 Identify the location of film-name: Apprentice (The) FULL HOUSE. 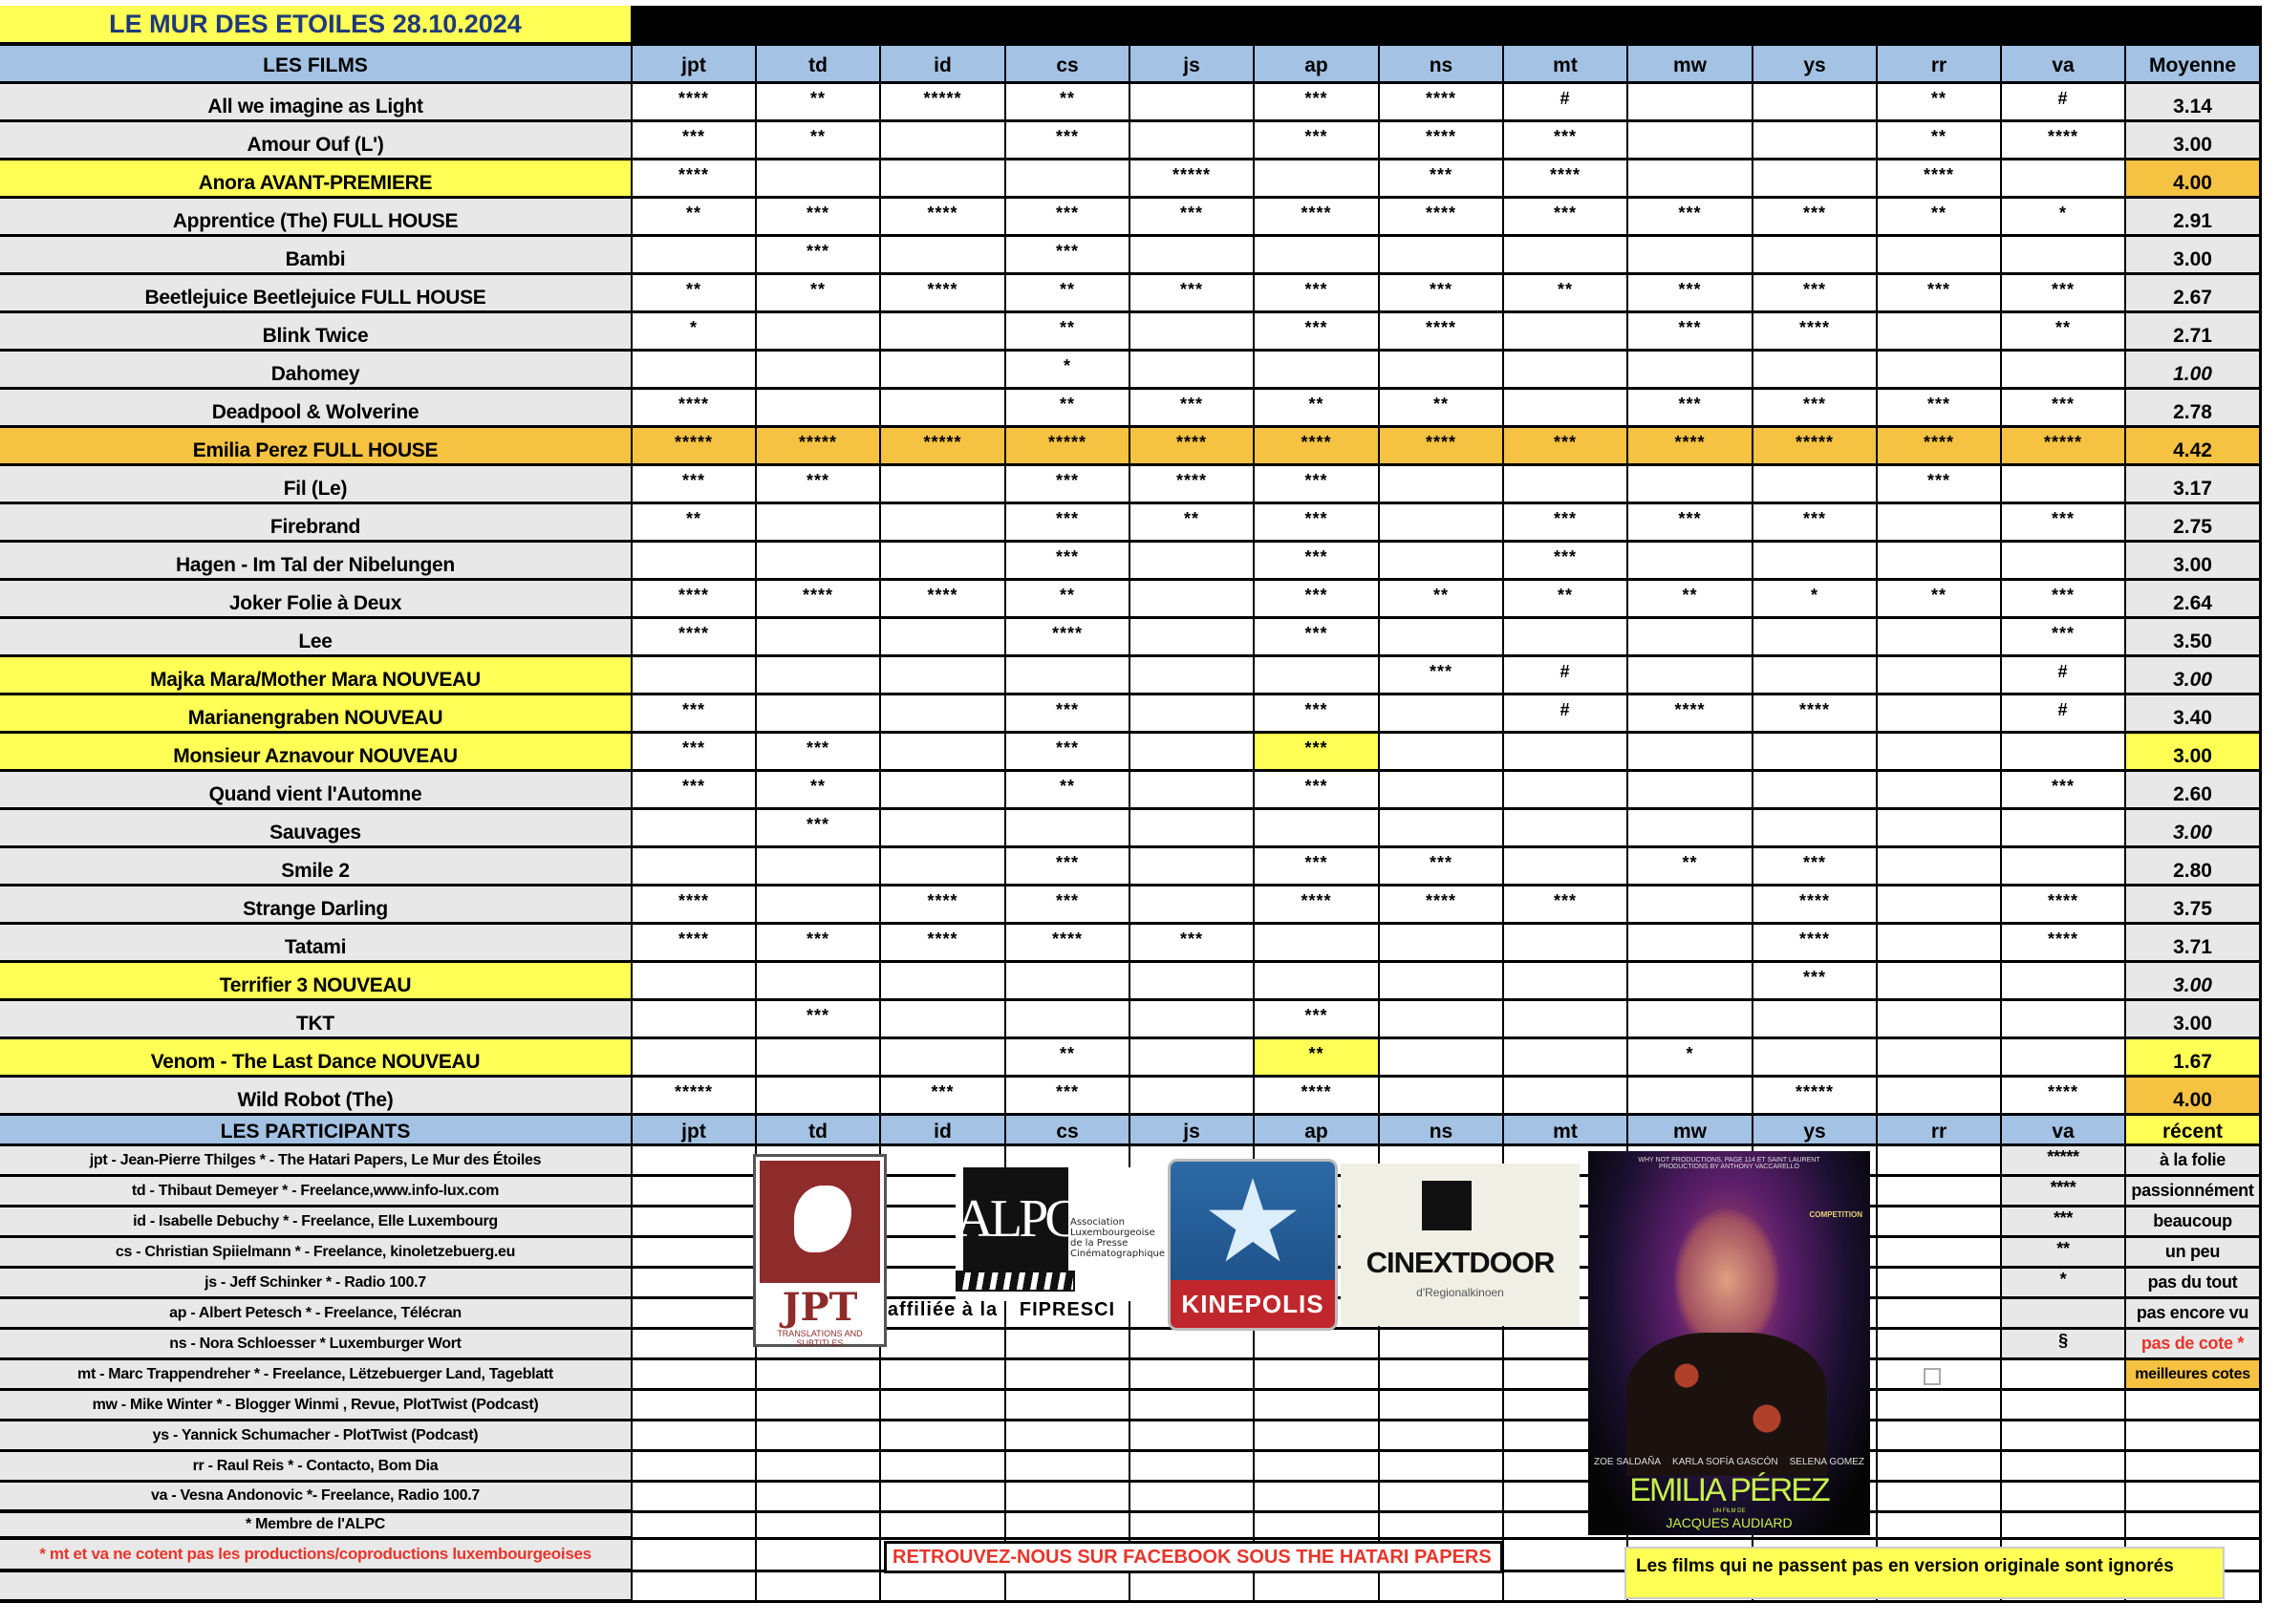
(316, 218).